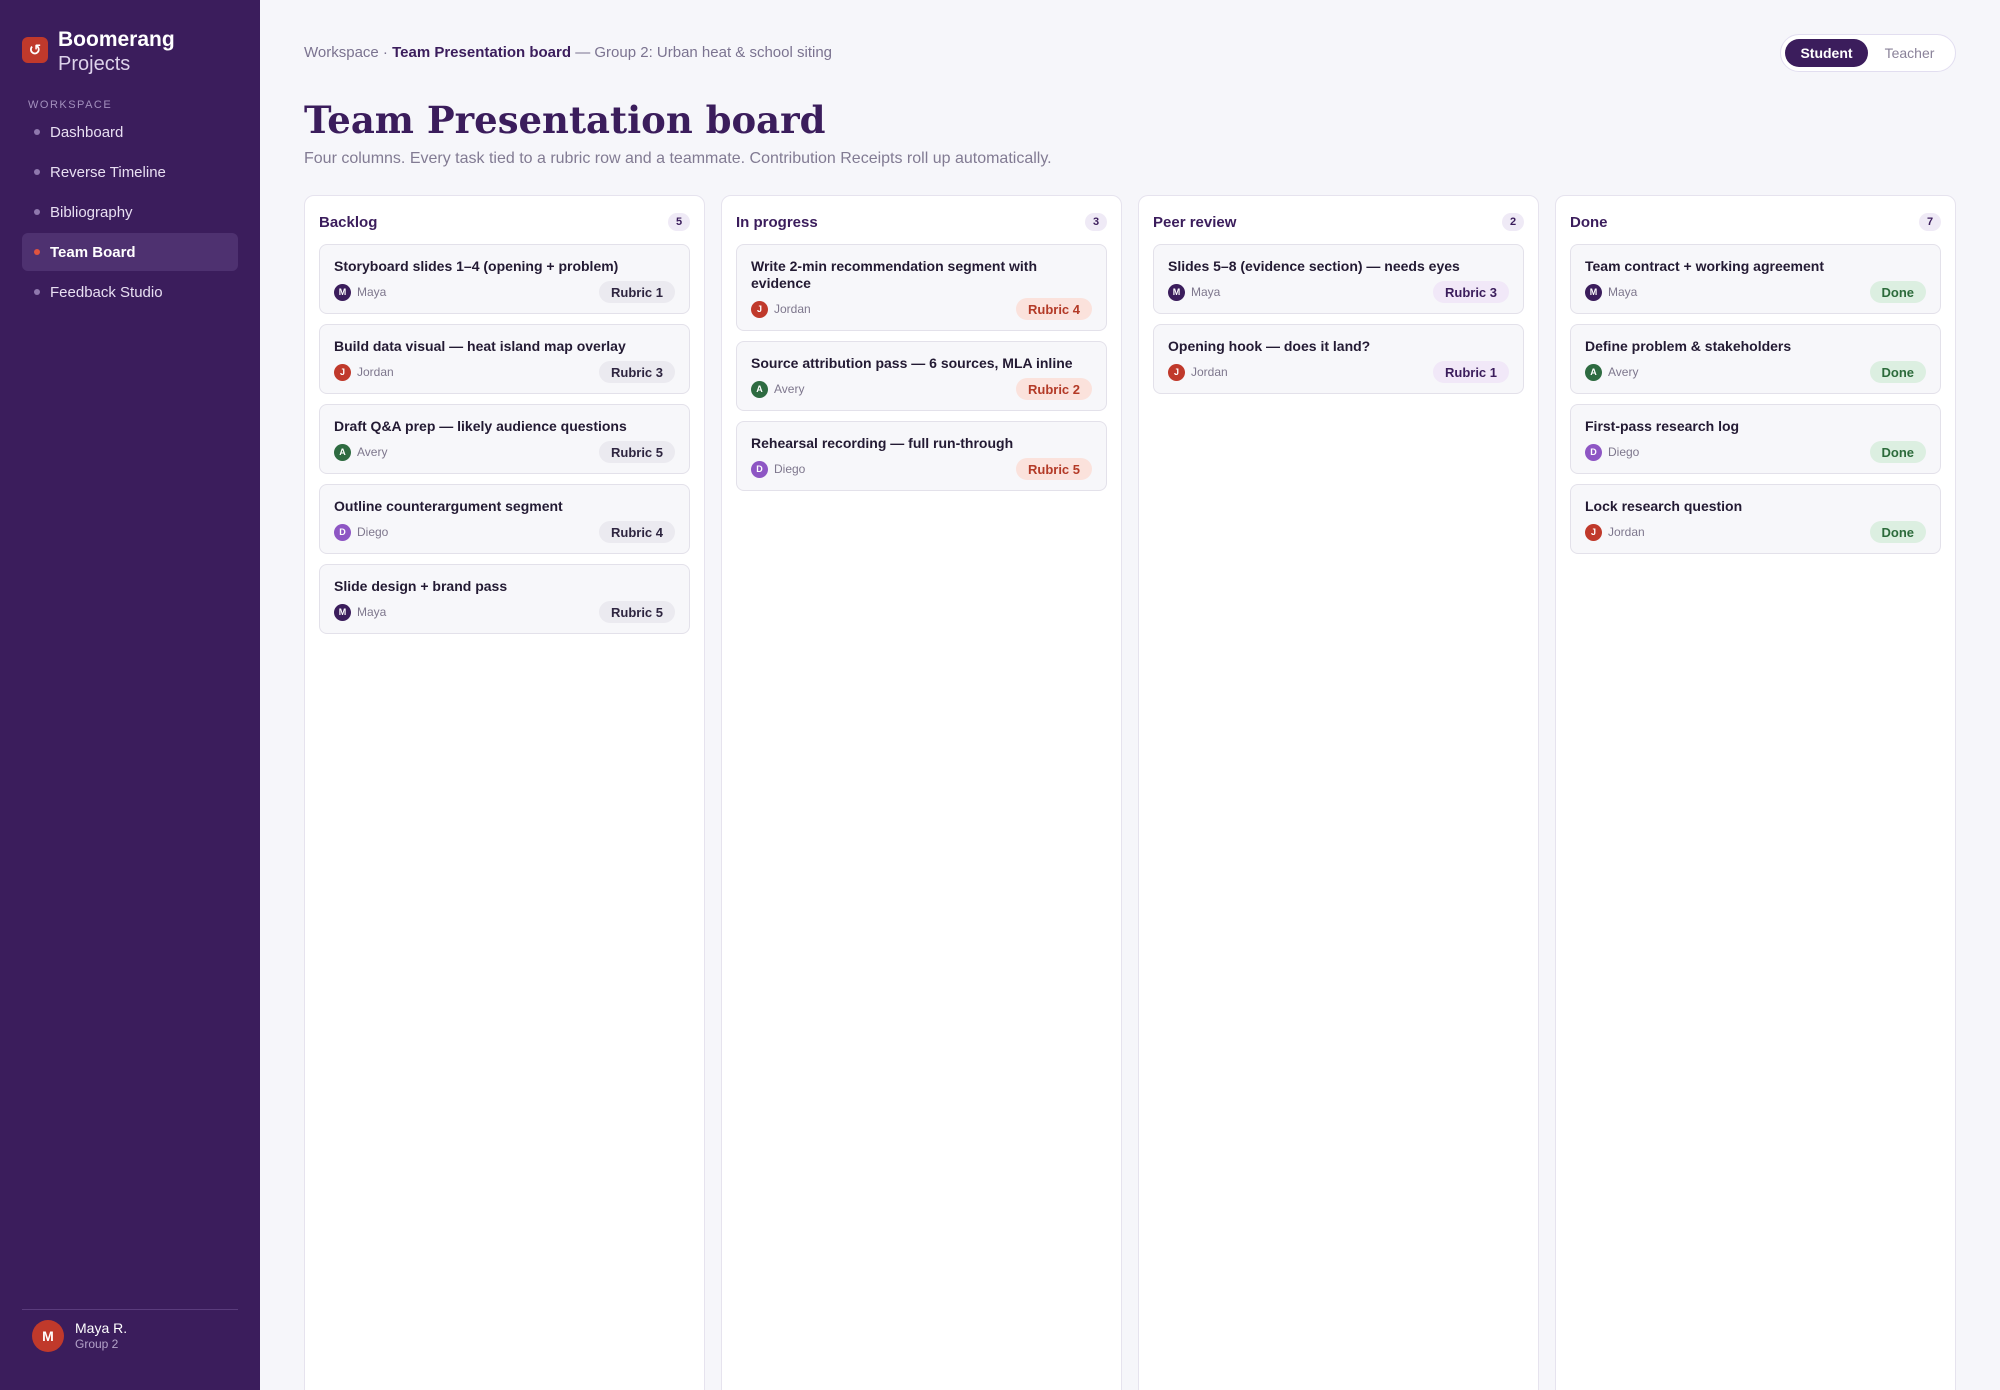  What do you see at coordinates (348, 222) in the screenshot?
I see `column-title: Backlog` at bounding box center [348, 222].